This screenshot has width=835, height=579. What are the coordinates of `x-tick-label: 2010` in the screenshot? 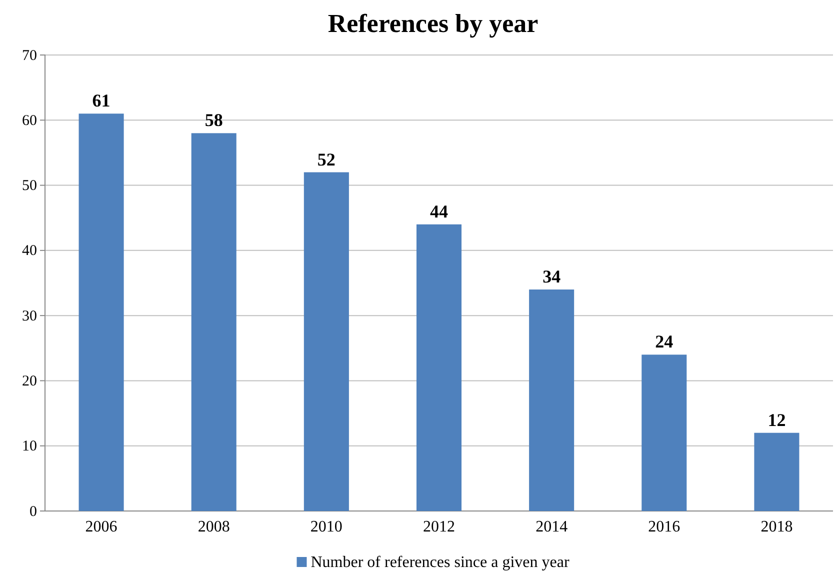 It's located at (326, 527).